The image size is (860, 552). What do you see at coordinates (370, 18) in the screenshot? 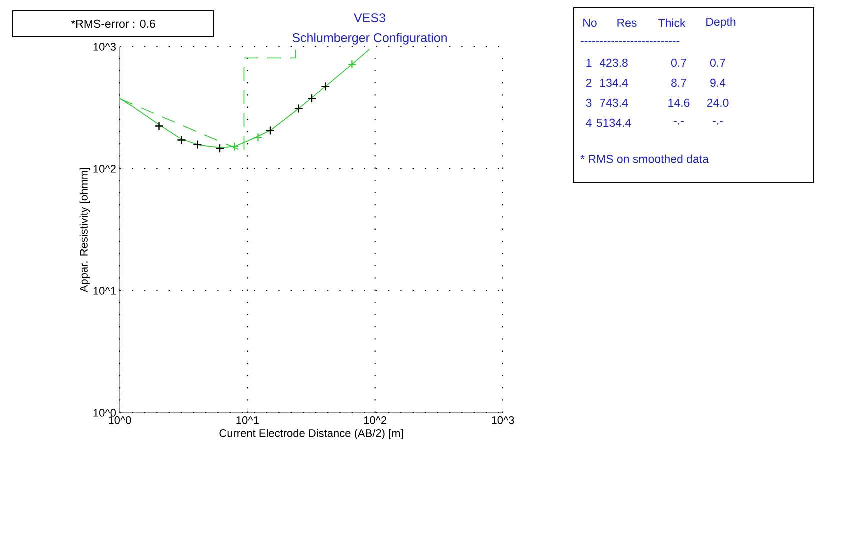
I see `chart-title: VES3` at bounding box center [370, 18].